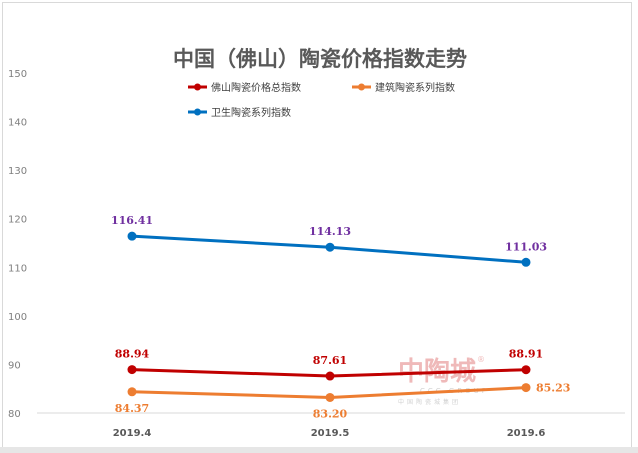 This screenshot has width=638, height=453. Describe the element at coordinates (526, 433) in the screenshot. I see `x-tick-label: 2019.6` at that location.